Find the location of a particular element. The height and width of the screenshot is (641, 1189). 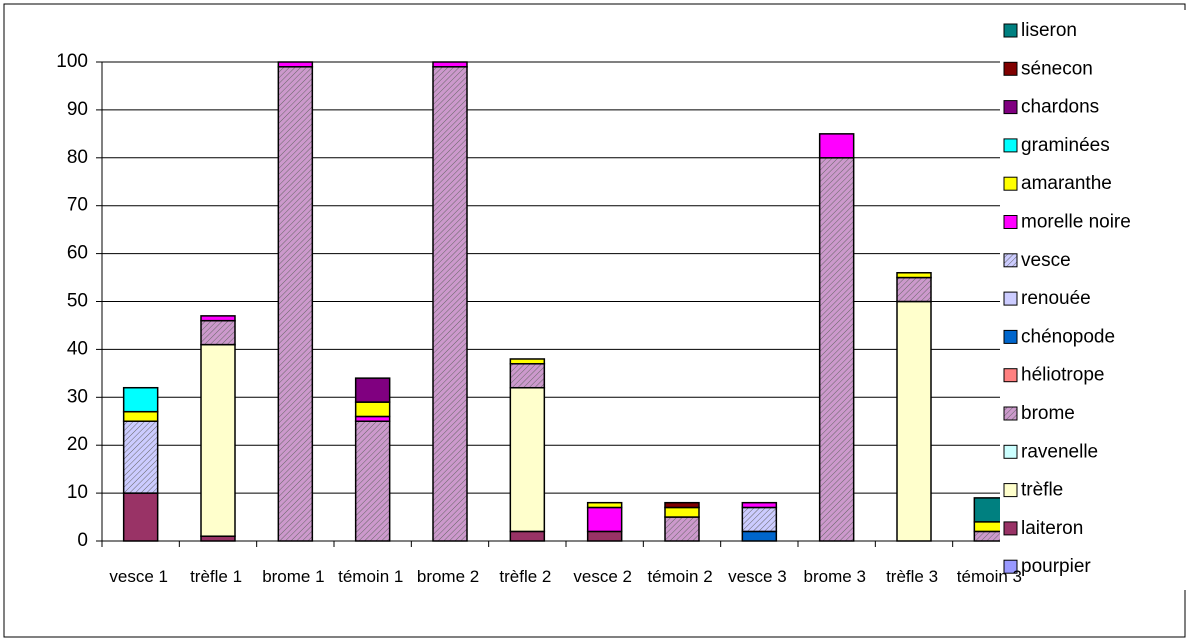

legend-label: chardons is located at coordinates (1060, 107).